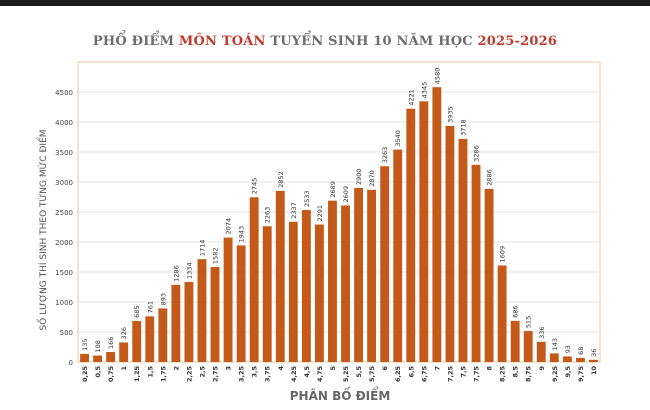  Describe the element at coordinates (542, 368) in the screenshot. I see `x-tick-label: 9` at that location.